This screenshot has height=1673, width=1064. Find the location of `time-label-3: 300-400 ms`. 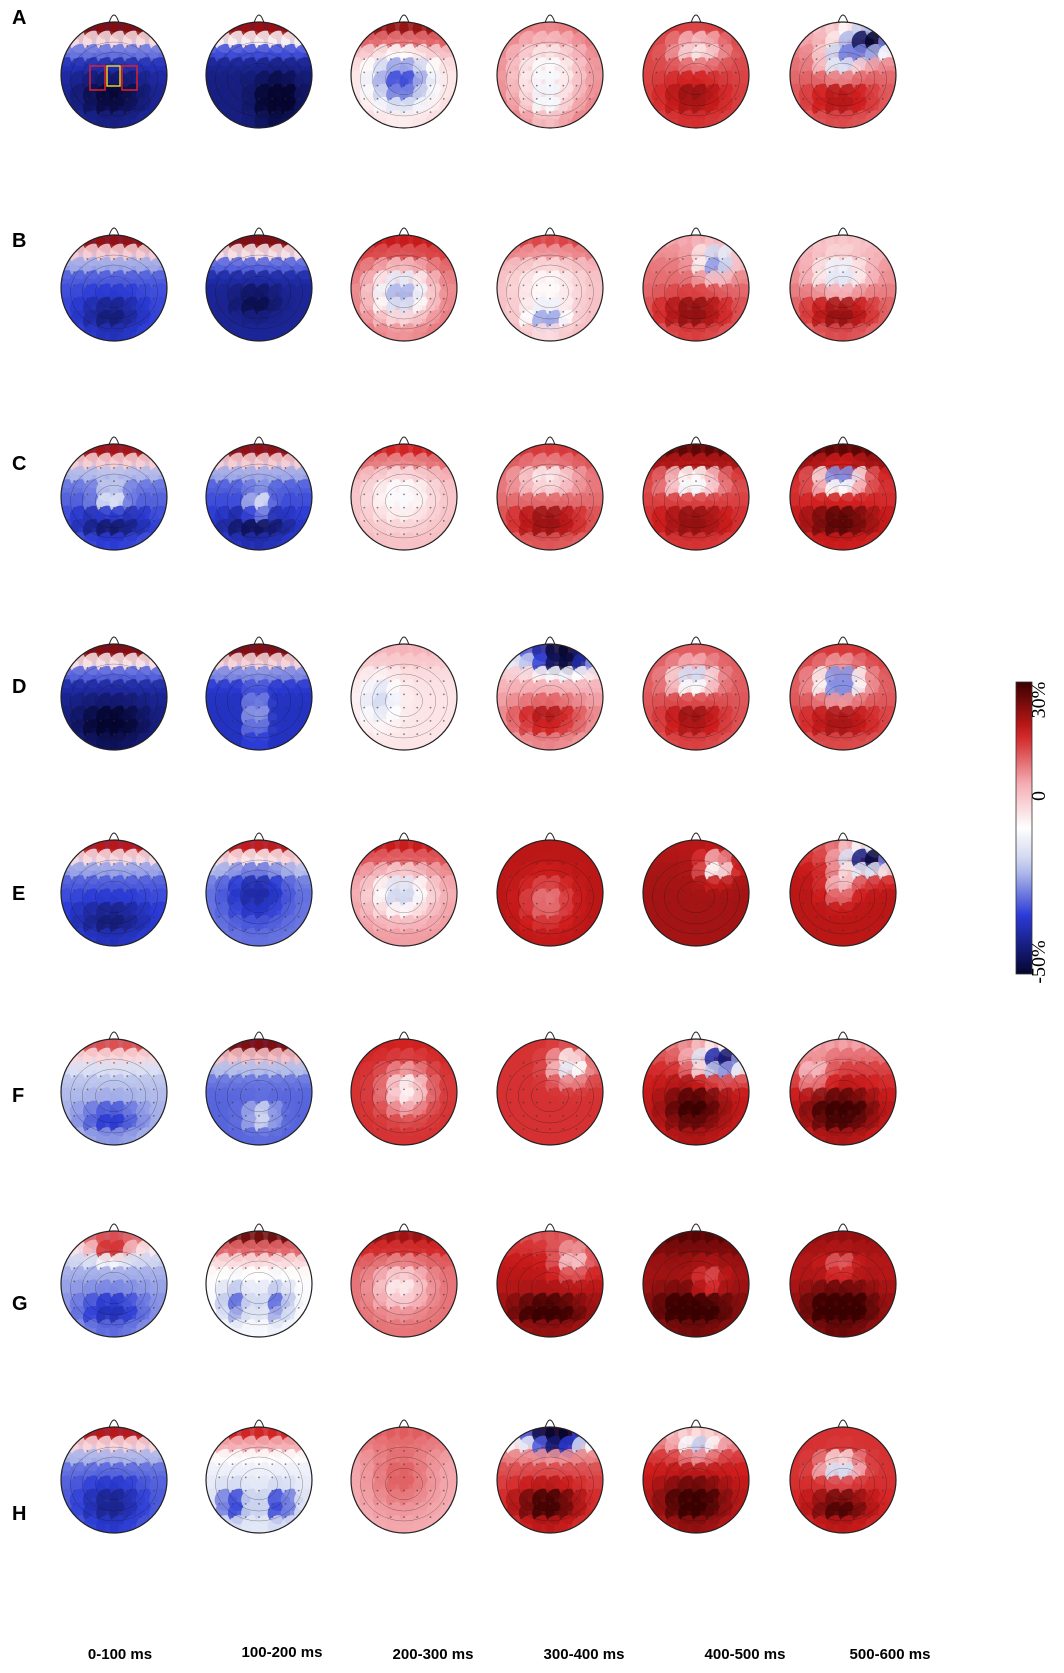

time-label-3: 300-400 ms is located at coordinates (584, 1654).